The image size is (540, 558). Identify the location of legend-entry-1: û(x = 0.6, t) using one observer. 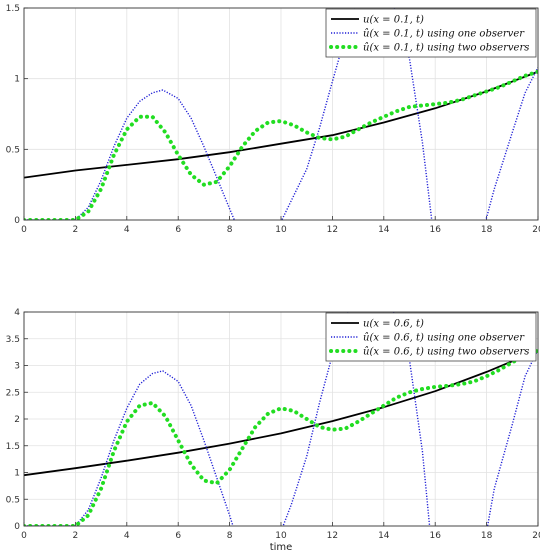
(444, 338).